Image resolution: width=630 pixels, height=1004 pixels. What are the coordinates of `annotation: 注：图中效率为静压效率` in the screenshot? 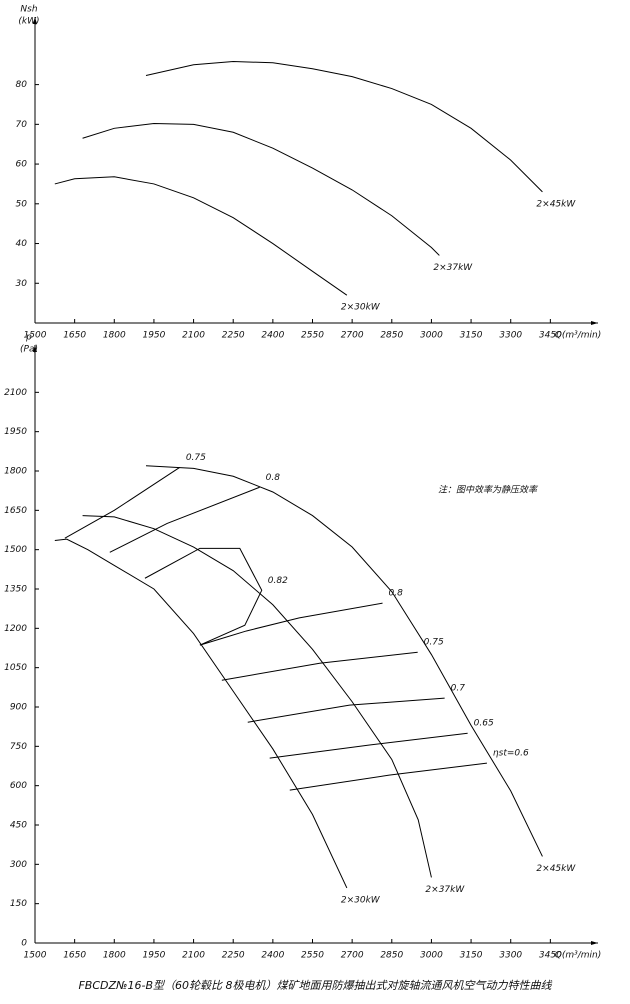 It's located at (488, 490).